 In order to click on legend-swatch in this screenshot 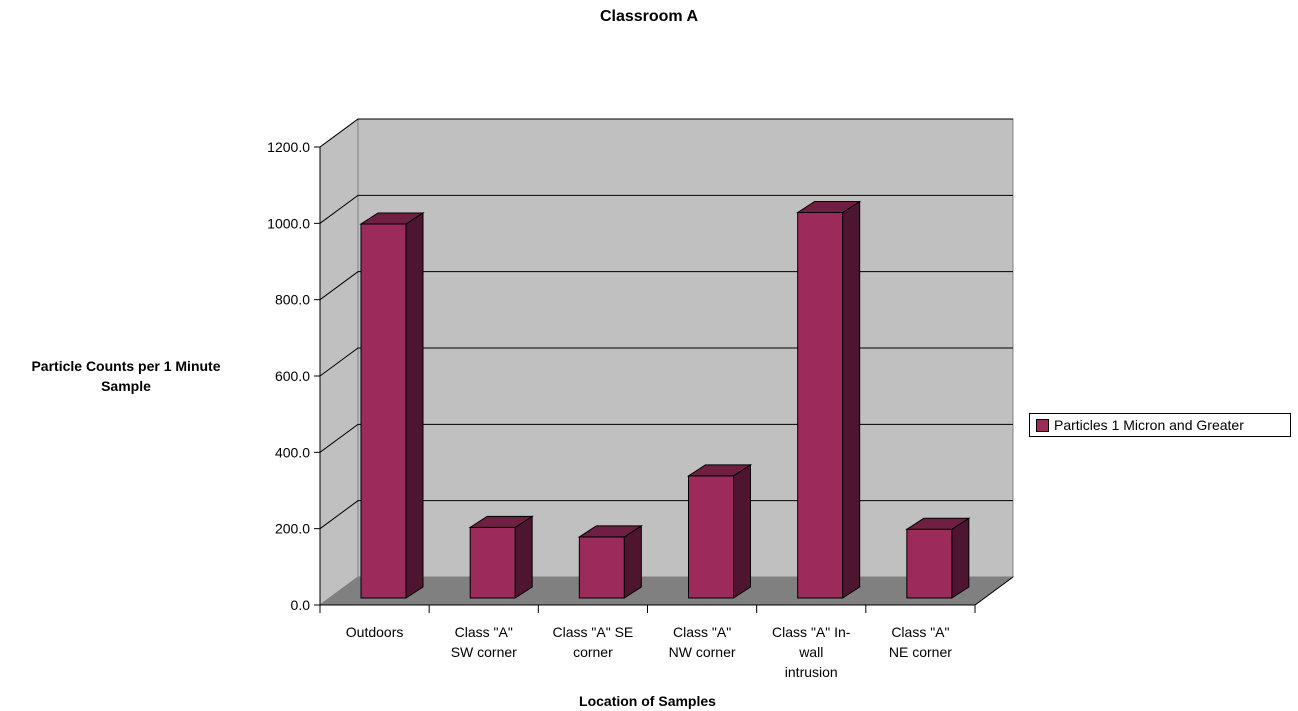, I will do `click(1042, 425)`.